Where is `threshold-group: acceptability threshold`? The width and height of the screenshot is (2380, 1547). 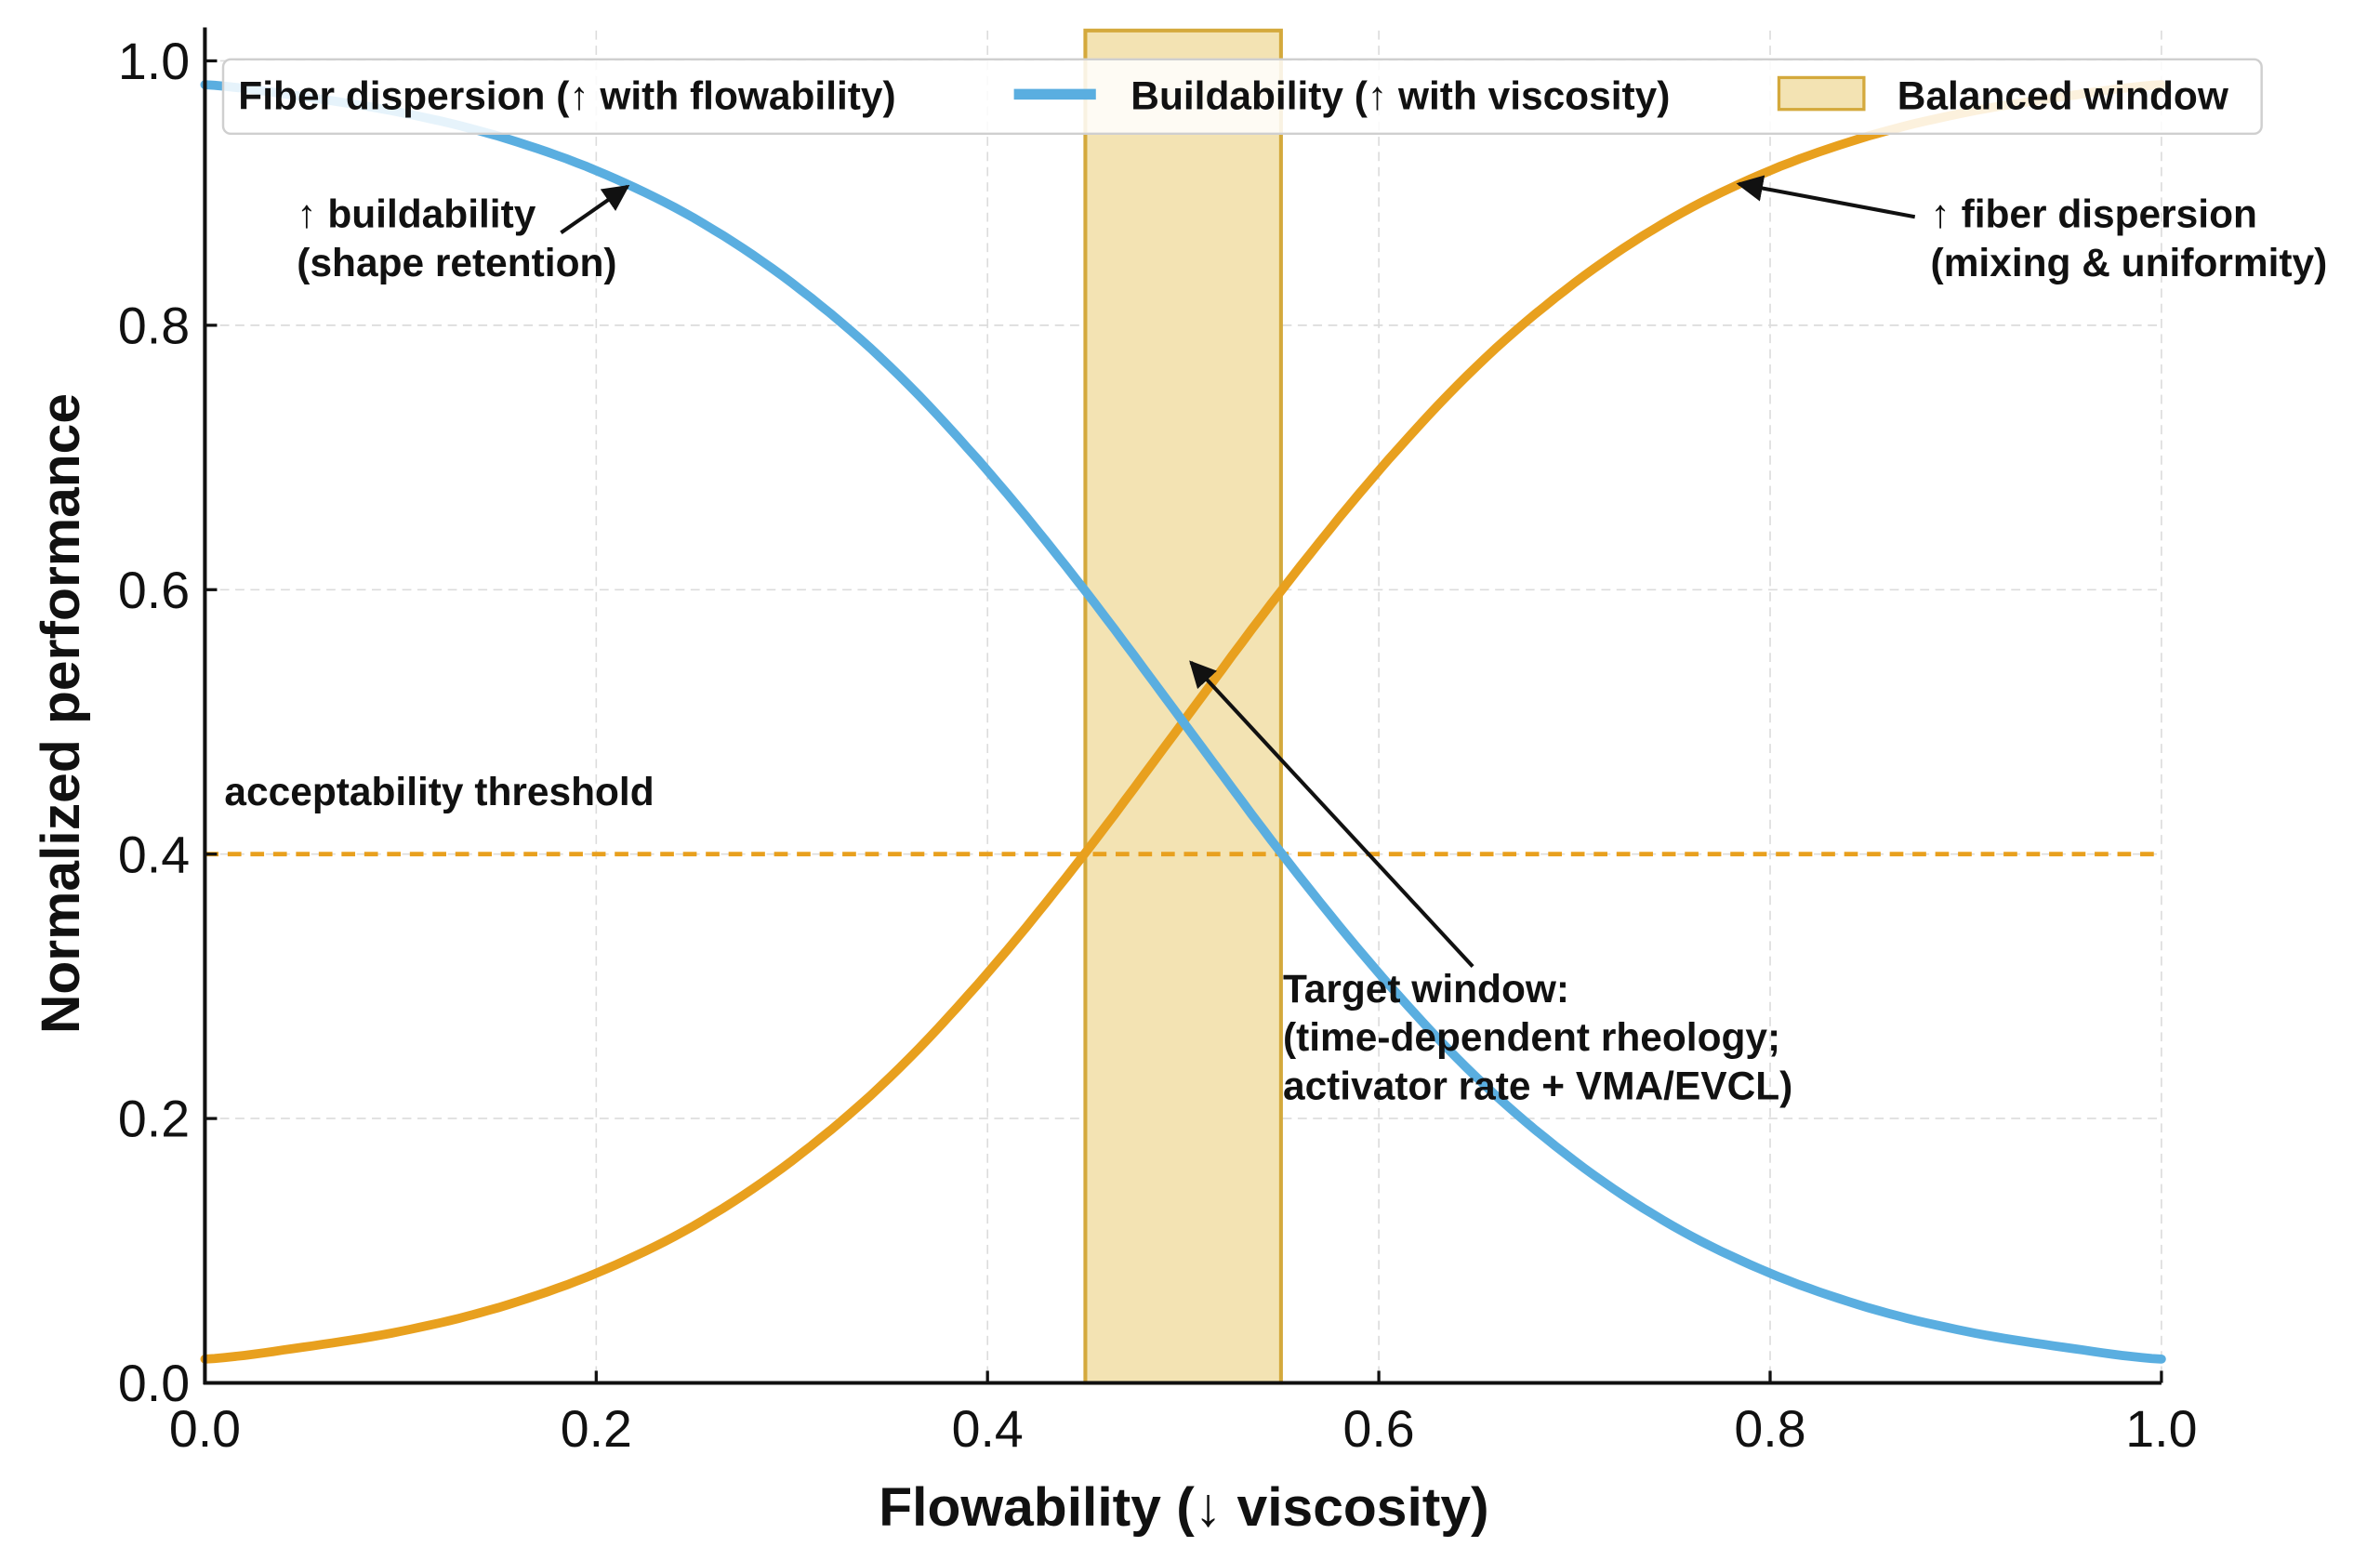 threshold-group: acceptability threshold is located at coordinates (1183, 813).